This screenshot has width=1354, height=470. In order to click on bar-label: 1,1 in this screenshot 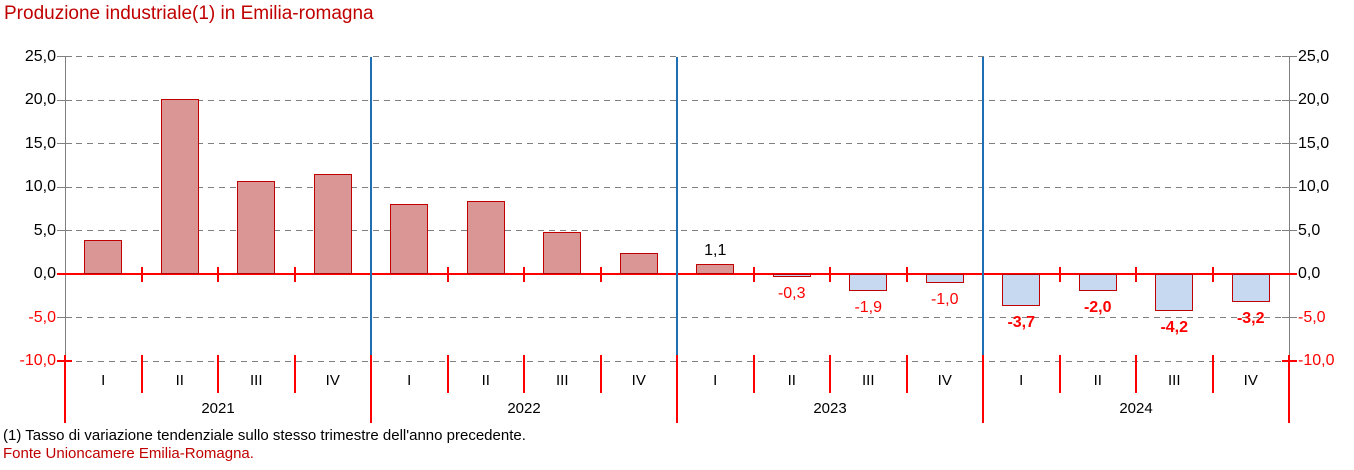, I will do `click(715, 251)`.